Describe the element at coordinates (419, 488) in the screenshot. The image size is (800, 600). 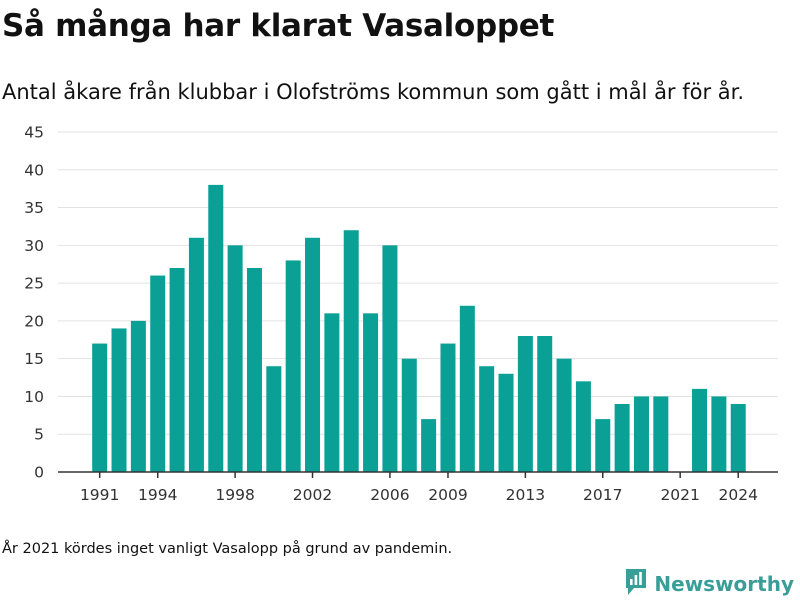
I see `x-axis-labels: 1991 1994 1998 2002 2006 2009 2013 2017 2021 2024` at that location.